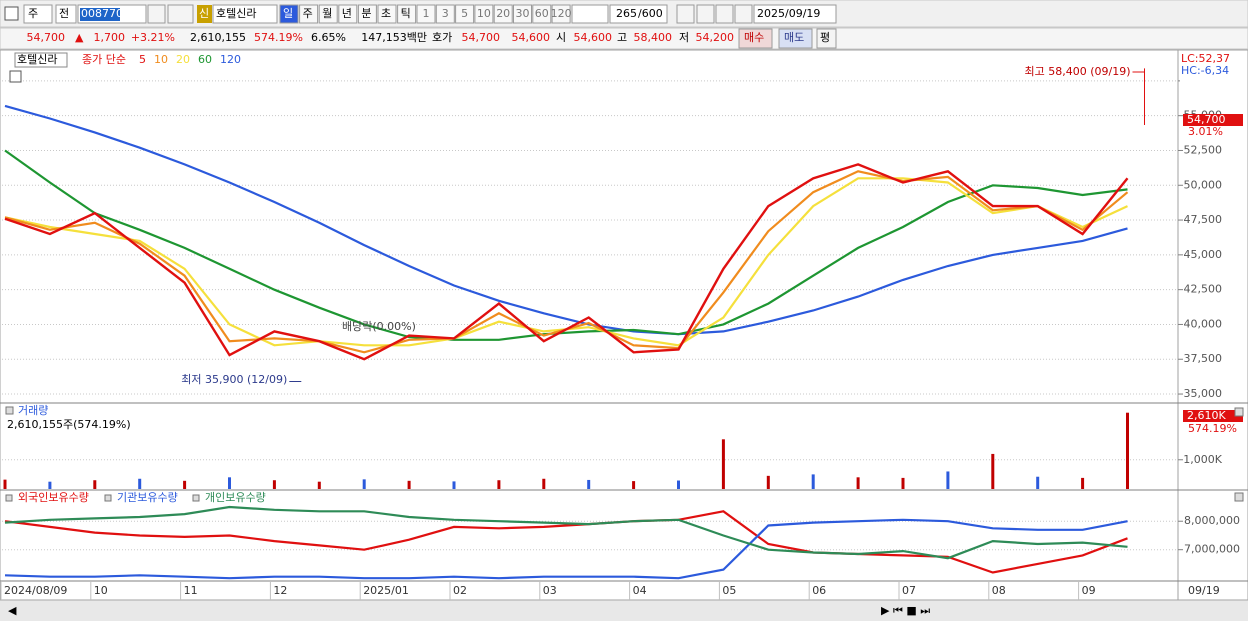 This screenshot has width=1248, height=625. I want to click on vol-last: 2,610K, so click(1206, 415).